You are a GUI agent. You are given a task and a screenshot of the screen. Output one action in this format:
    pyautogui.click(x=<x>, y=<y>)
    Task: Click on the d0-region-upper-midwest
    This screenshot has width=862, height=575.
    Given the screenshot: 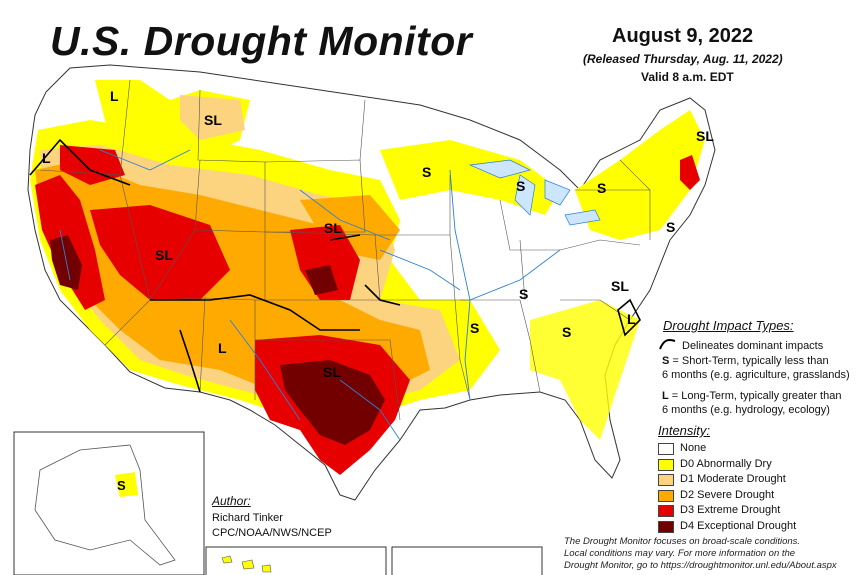 What is the action you would take?
    pyautogui.click(x=470, y=177)
    